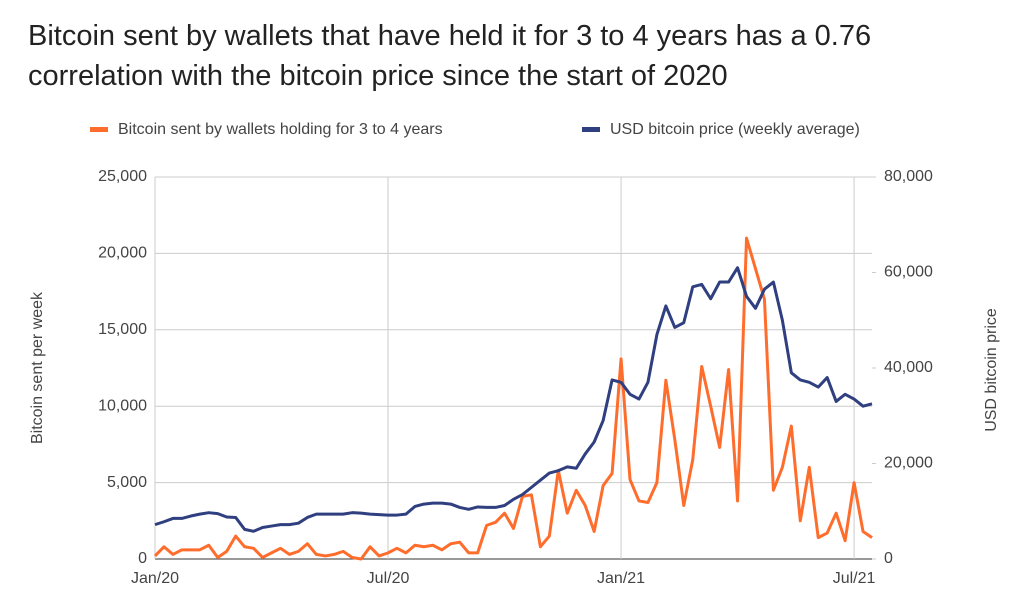 This screenshot has height=614, width=1024. What do you see at coordinates (991, 370) in the screenshot?
I see `y2-axis-label: USD bitcoin price` at bounding box center [991, 370].